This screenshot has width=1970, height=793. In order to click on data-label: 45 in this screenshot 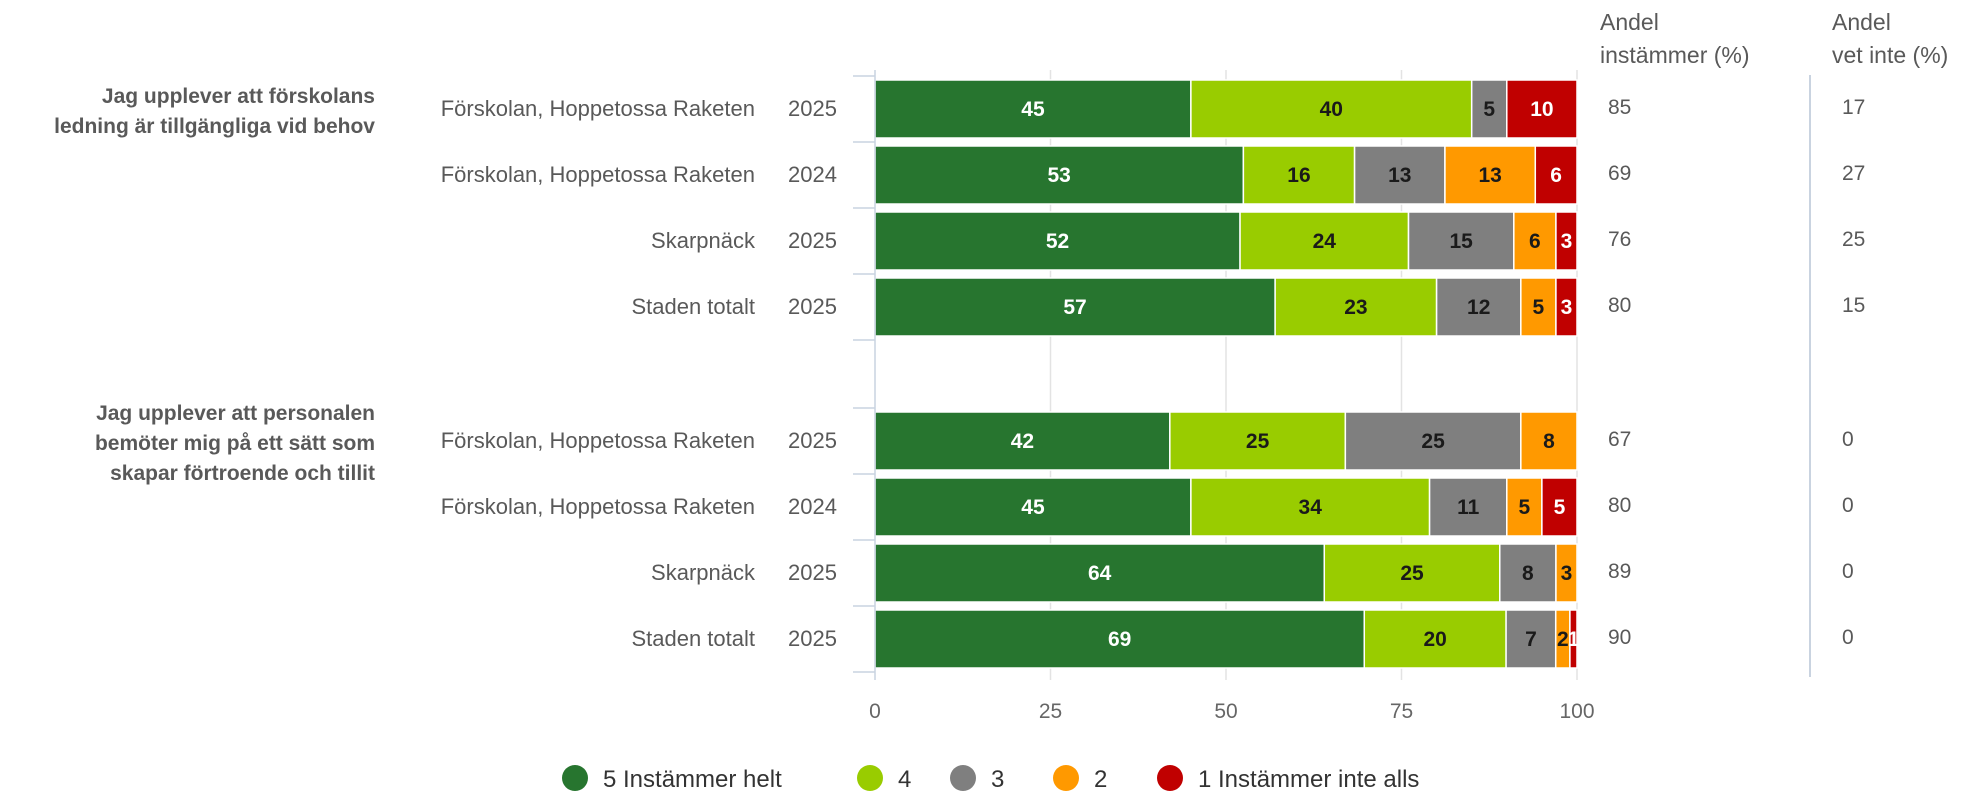, I will do `click(1033, 109)`.